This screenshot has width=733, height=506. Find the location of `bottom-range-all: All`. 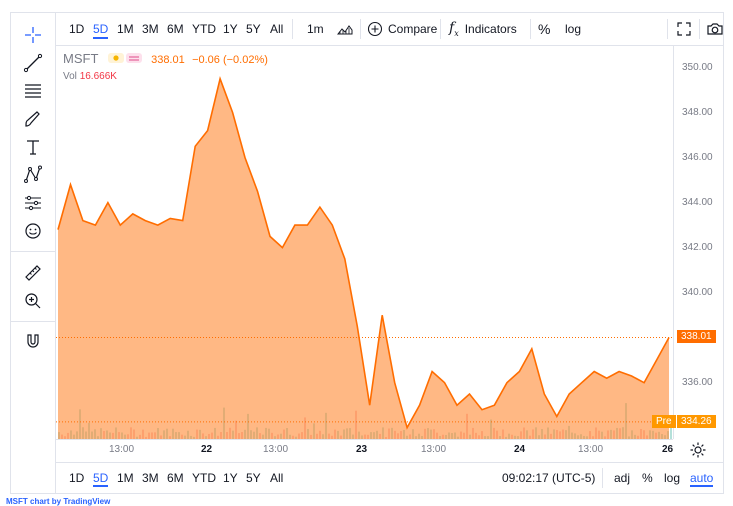

bottom-range-all: All is located at coordinates (277, 478).